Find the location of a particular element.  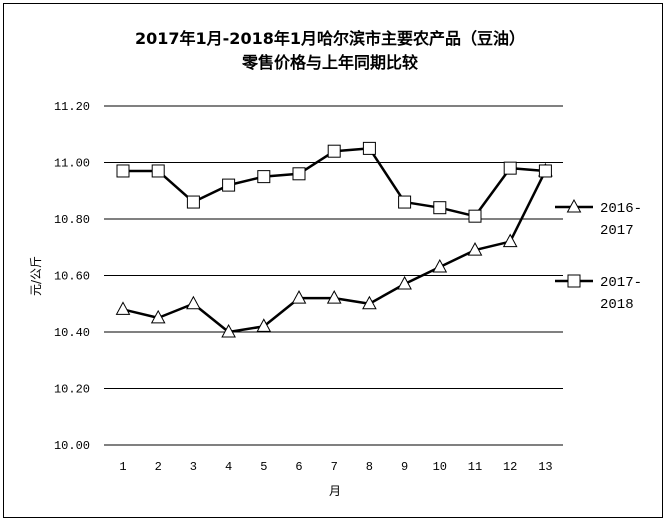

legend-label: 2018 is located at coordinates (617, 305).